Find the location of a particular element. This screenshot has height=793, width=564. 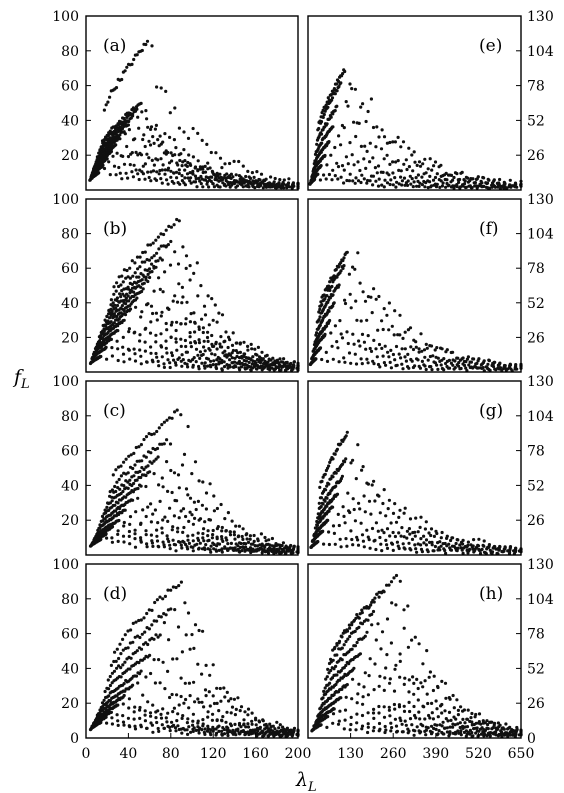

y-tick-label: 20 is located at coordinates (70, 156).